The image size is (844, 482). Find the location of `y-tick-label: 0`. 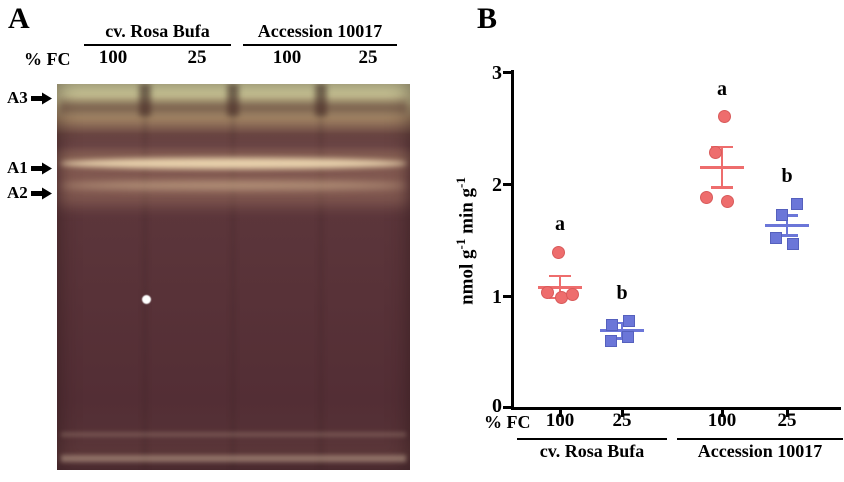

y-tick-label: 0 is located at coordinates (497, 406).